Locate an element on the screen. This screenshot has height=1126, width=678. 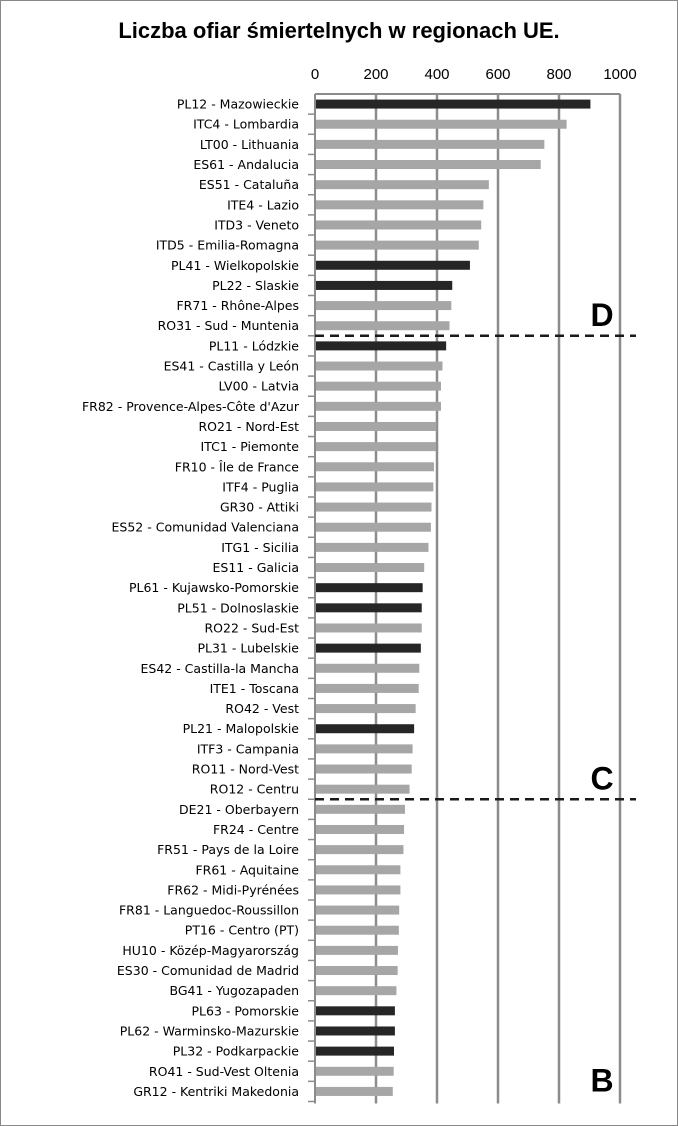
zone-label-d: D is located at coordinates (601, 315).